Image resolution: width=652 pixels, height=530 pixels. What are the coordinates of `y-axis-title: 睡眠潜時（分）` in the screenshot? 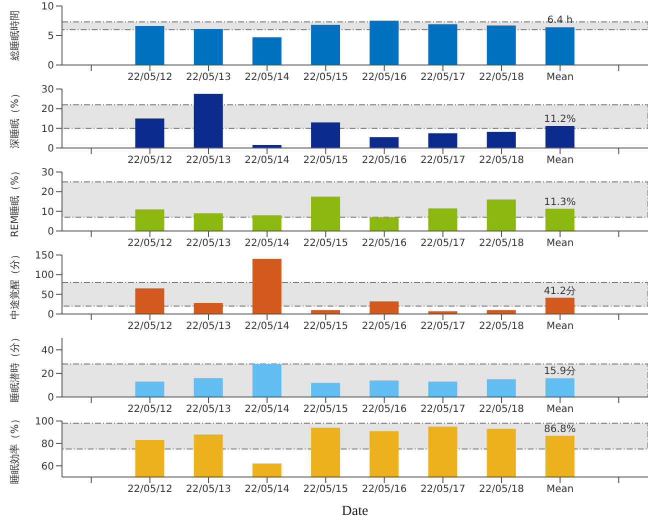 It's located at (15, 367).